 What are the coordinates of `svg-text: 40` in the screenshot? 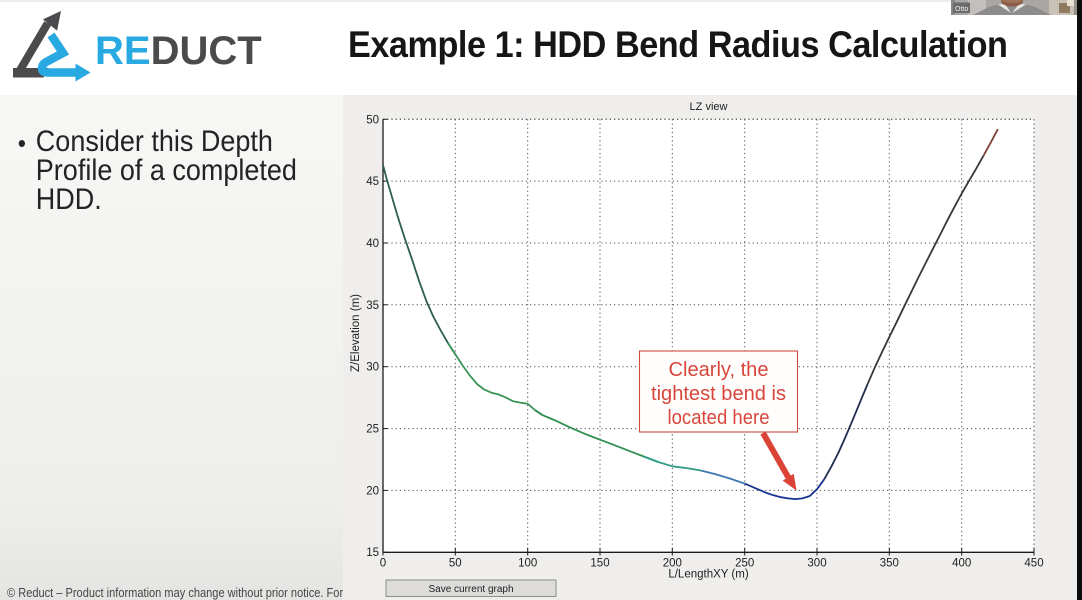 It's located at (372, 244).